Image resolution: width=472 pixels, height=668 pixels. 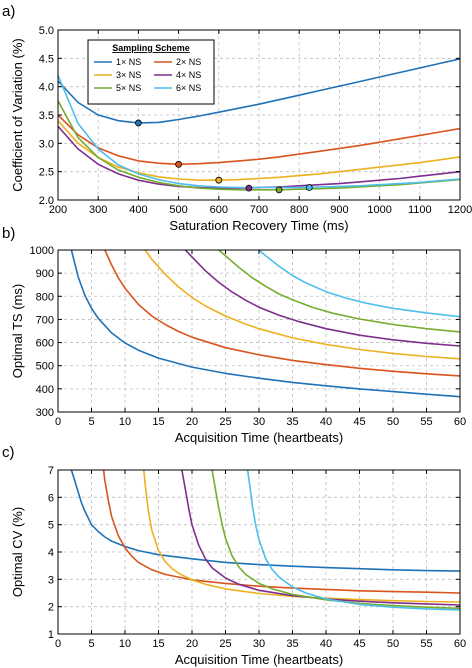 I want to click on x-tick-label: 25, so click(x=225, y=644).